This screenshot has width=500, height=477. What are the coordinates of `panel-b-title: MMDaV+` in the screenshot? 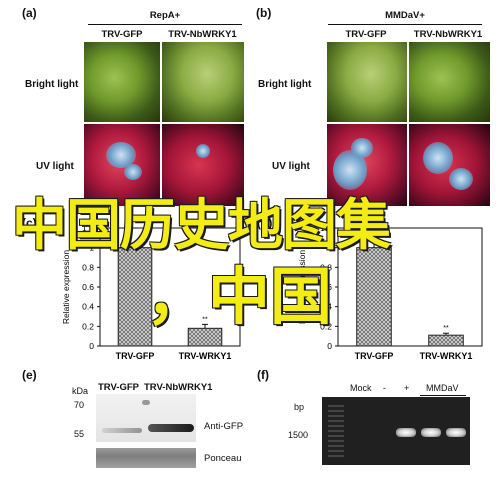 It's located at (405, 15).